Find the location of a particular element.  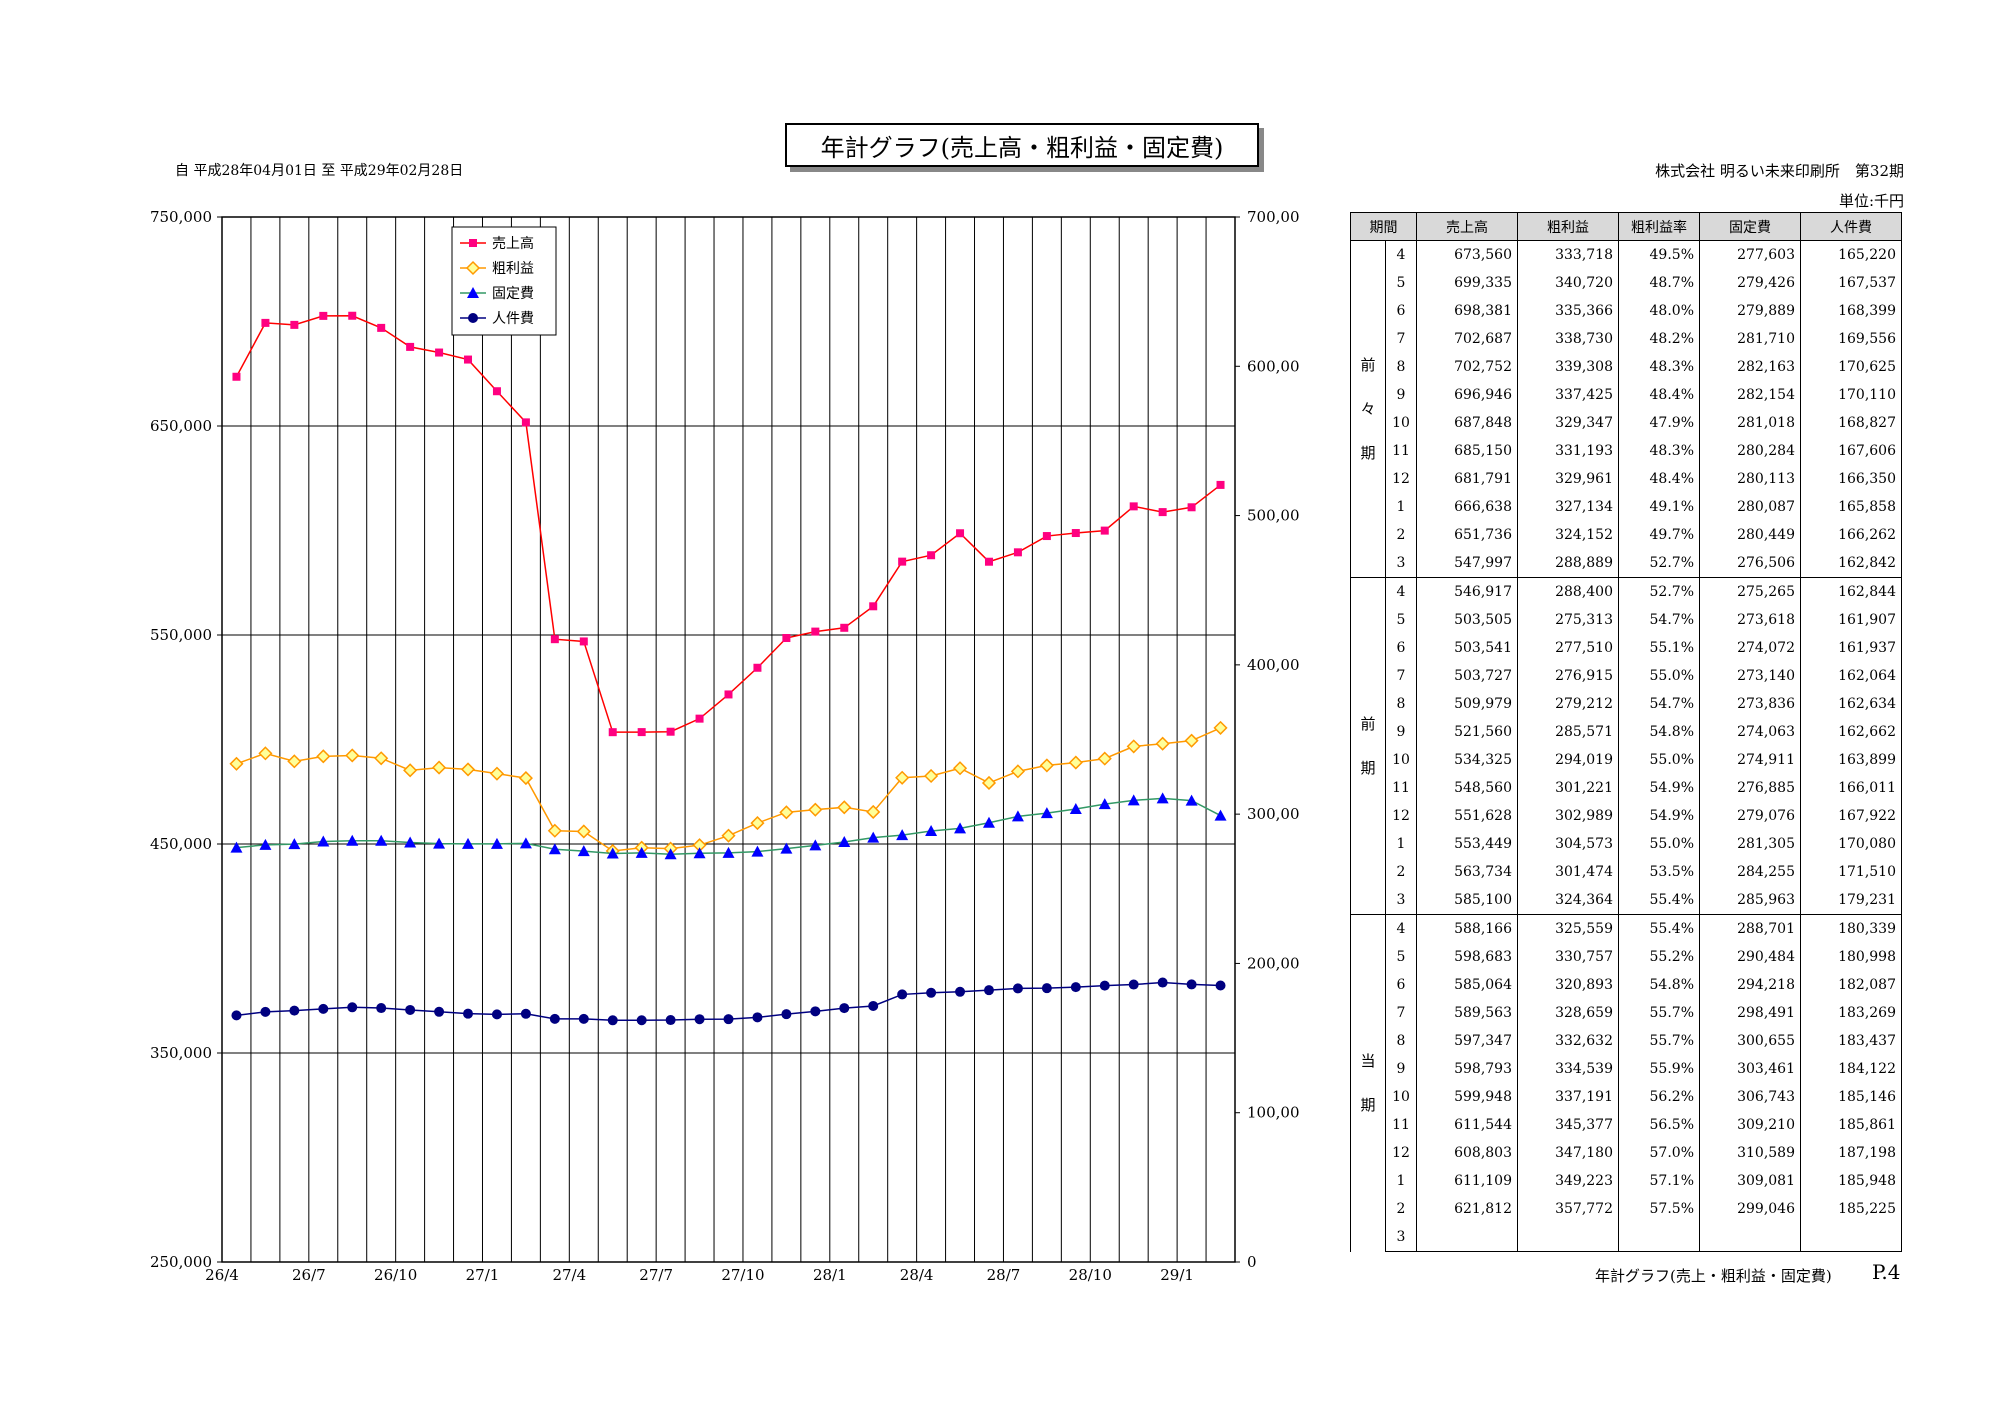

table-cell: 168,399 is located at coordinates (1851, 311).